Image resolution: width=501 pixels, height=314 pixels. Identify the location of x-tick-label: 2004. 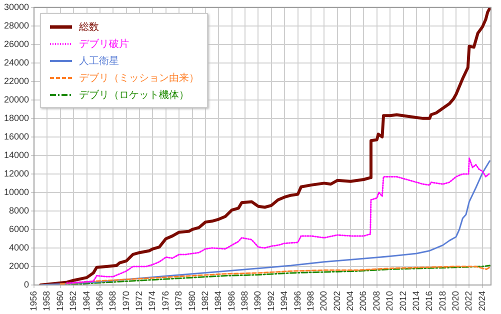
(350, 301).